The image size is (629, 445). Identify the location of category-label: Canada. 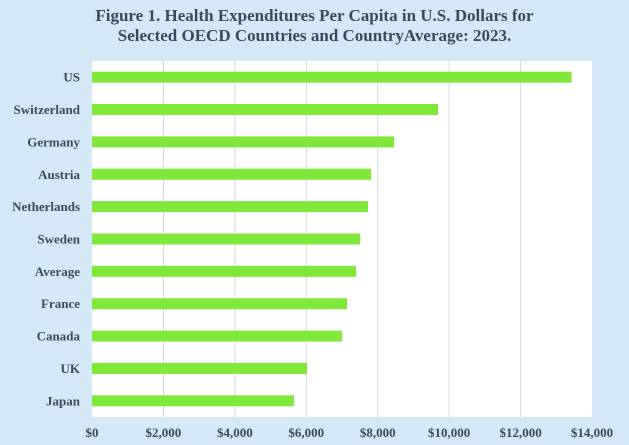
(59, 336).